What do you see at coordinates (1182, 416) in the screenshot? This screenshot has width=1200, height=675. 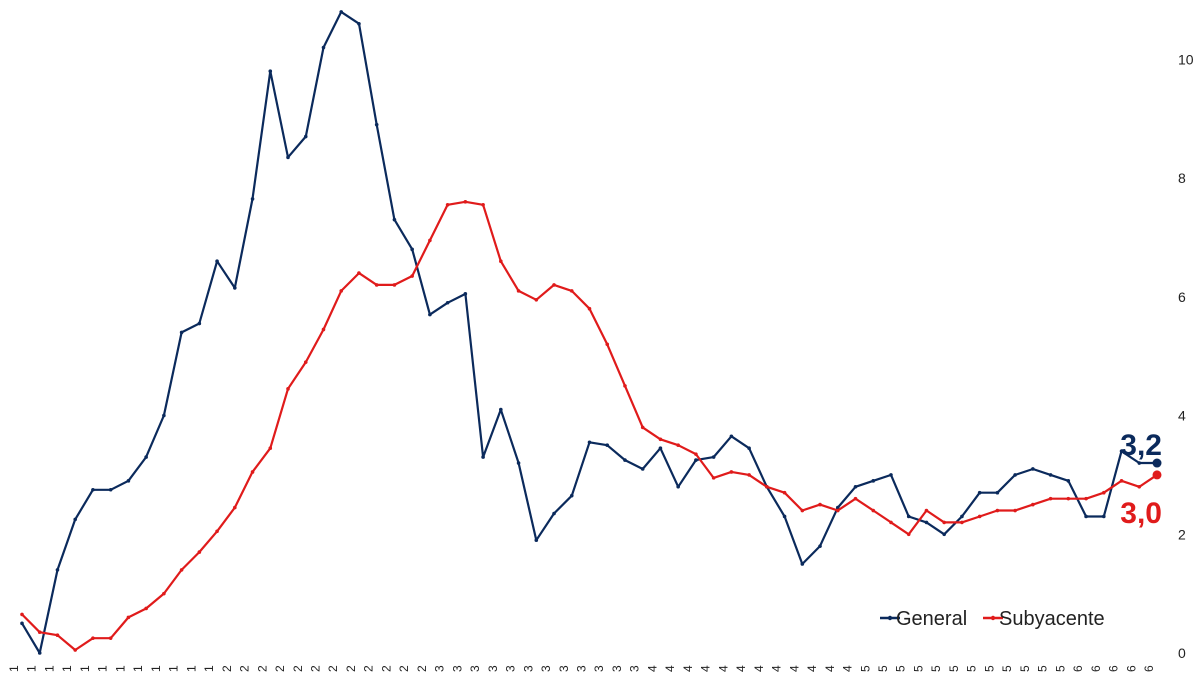 I see `y-tick-label: 4` at bounding box center [1182, 416].